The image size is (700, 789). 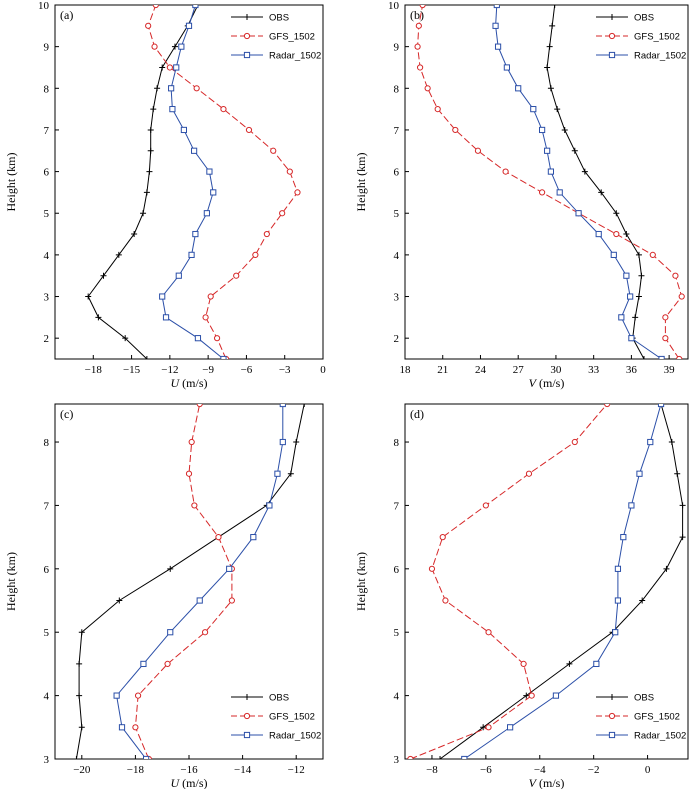 What do you see at coordinates (406, 370) in the screenshot?
I see `x-tick-label: 18` at bounding box center [406, 370].